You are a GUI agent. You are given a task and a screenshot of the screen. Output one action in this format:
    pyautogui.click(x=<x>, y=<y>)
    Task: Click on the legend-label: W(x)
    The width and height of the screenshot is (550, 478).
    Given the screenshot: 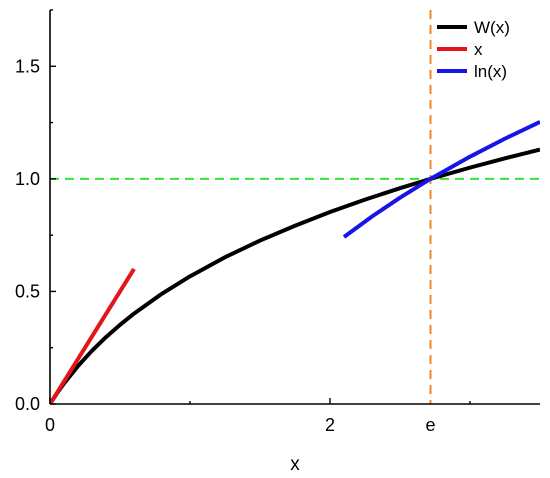 What is the action you would take?
    pyautogui.click(x=492, y=27)
    